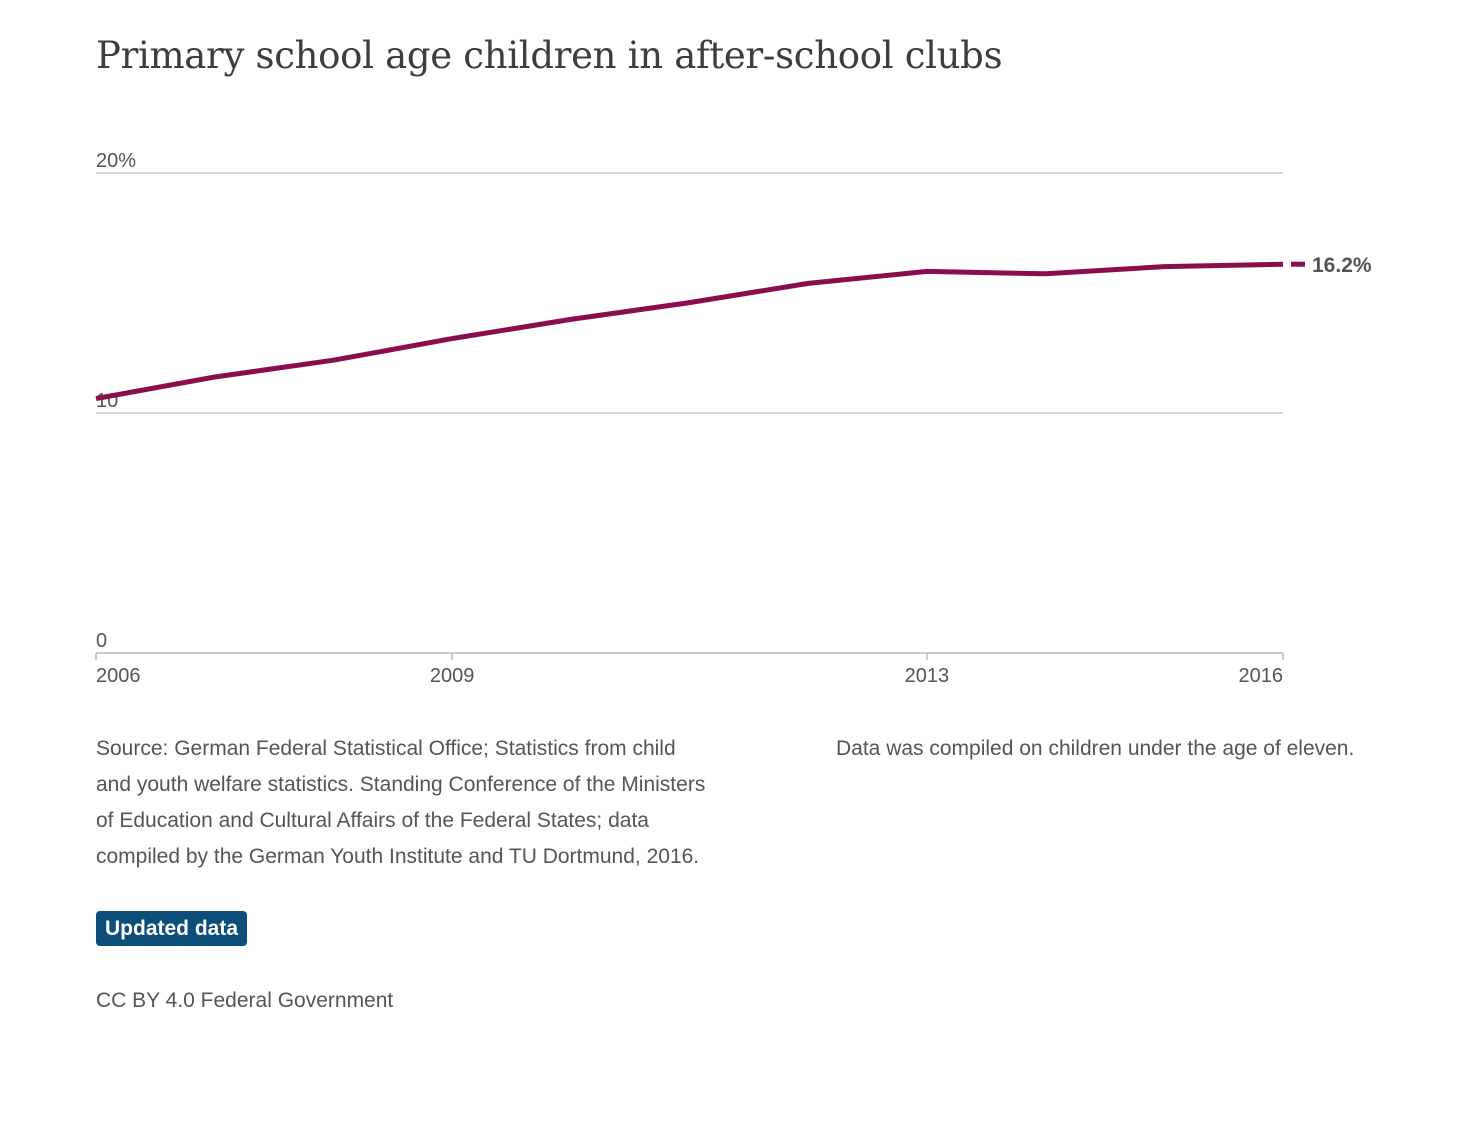  I want to click on end-label-group: 16.2%, so click(1331, 265).